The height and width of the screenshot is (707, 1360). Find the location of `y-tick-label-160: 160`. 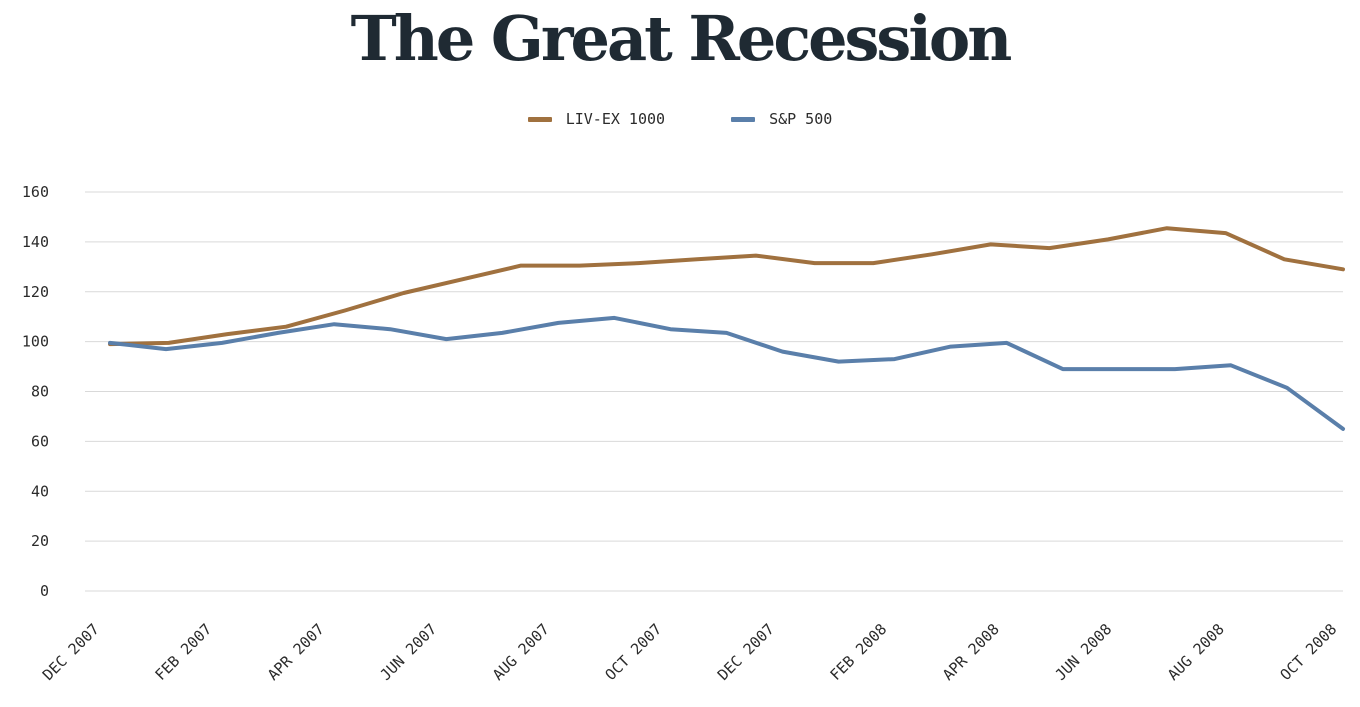

y-tick-label-160: 160 is located at coordinates (35, 192).